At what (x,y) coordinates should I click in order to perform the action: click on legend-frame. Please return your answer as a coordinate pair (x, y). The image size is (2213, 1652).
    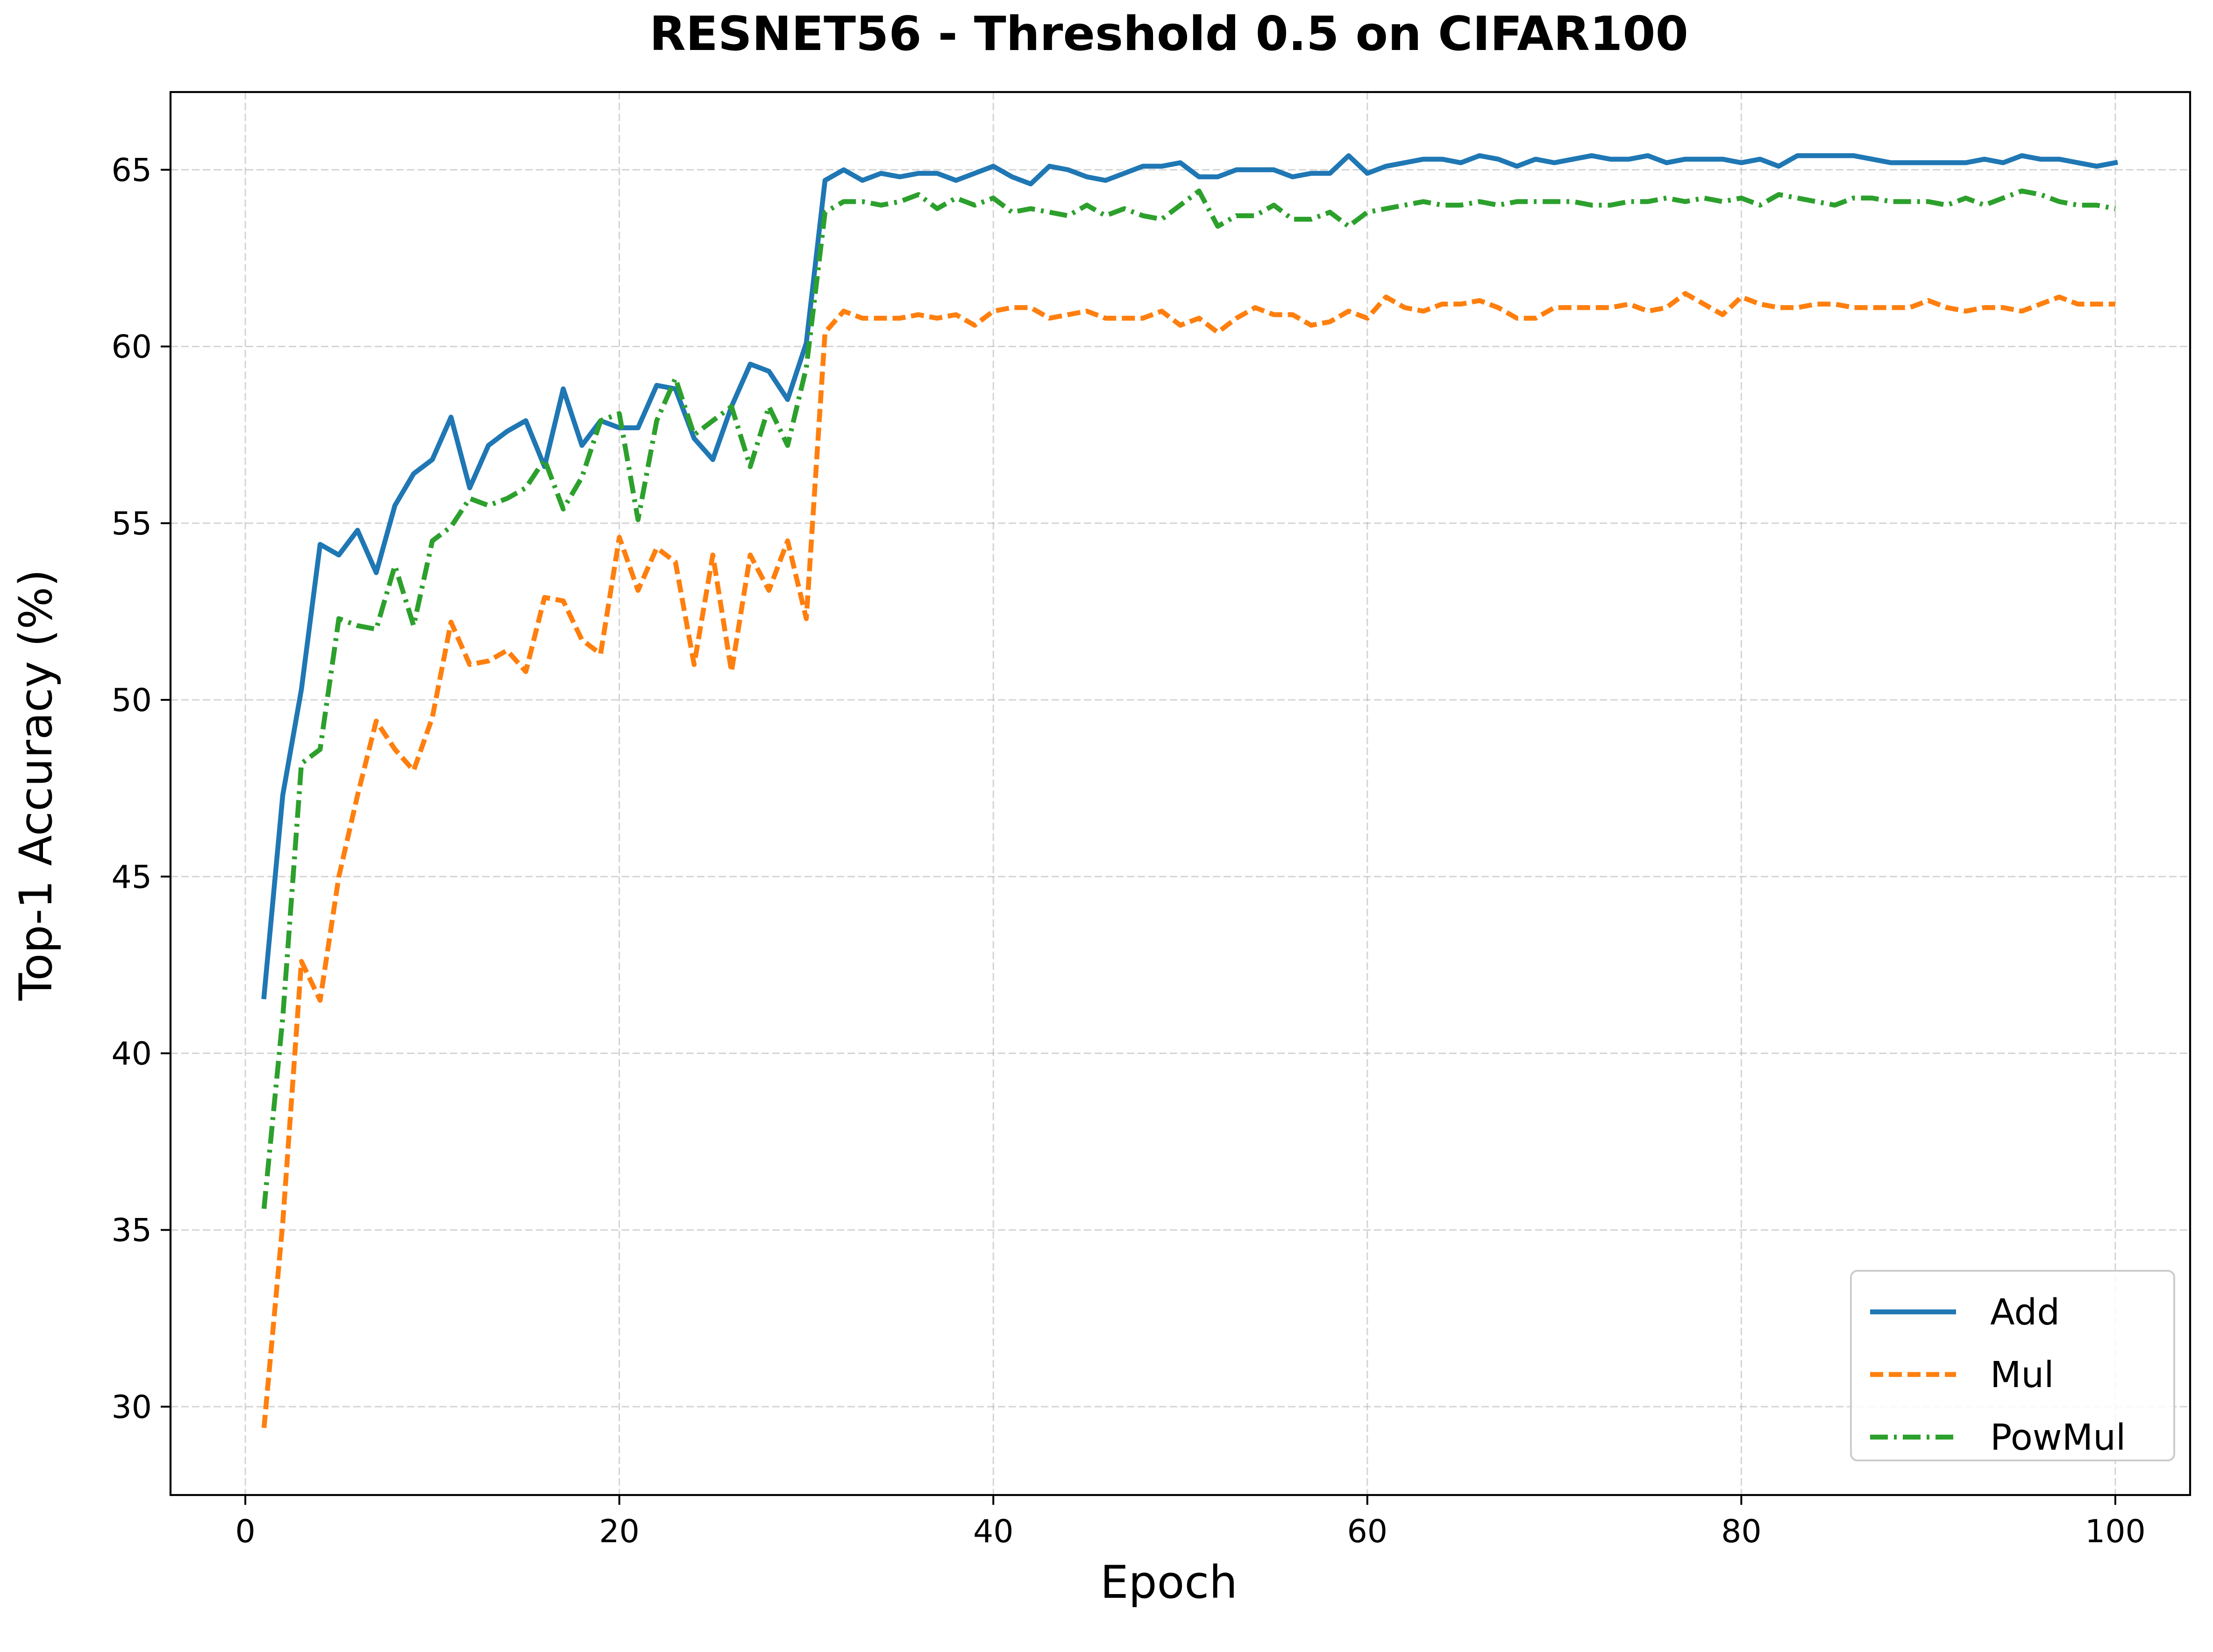
    Looking at the image, I should click on (2013, 1365).